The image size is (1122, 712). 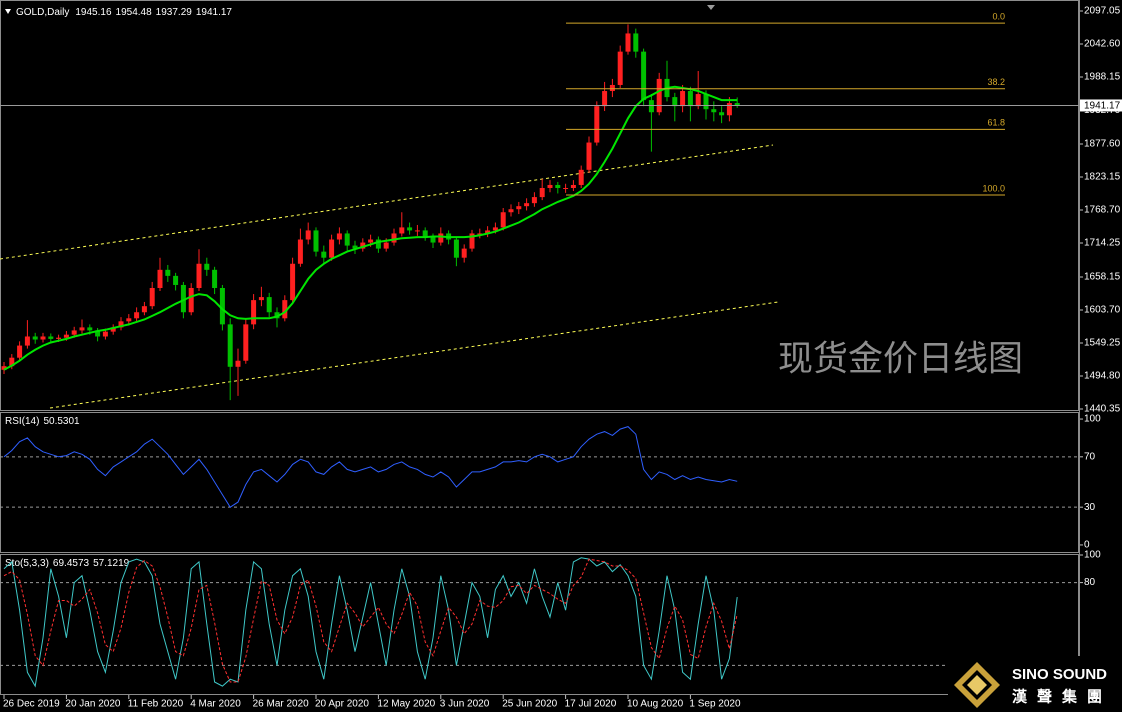 I want to click on y-tick-label: 1823.15, so click(x=1102, y=177).